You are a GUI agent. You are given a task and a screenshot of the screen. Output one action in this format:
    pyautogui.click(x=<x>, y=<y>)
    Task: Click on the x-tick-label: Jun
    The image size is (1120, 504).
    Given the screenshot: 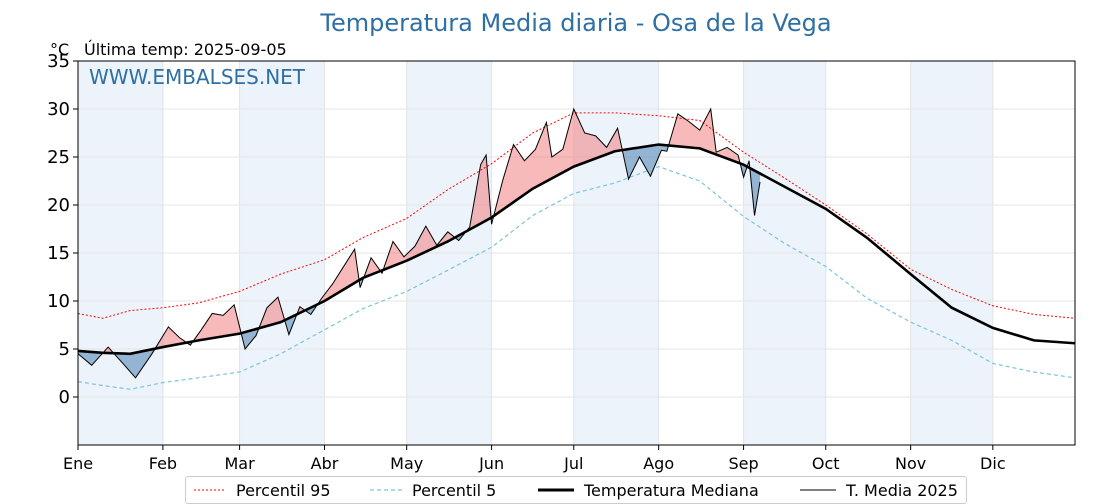 What is the action you would take?
    pyautogui.click(x=491, y=463)
    